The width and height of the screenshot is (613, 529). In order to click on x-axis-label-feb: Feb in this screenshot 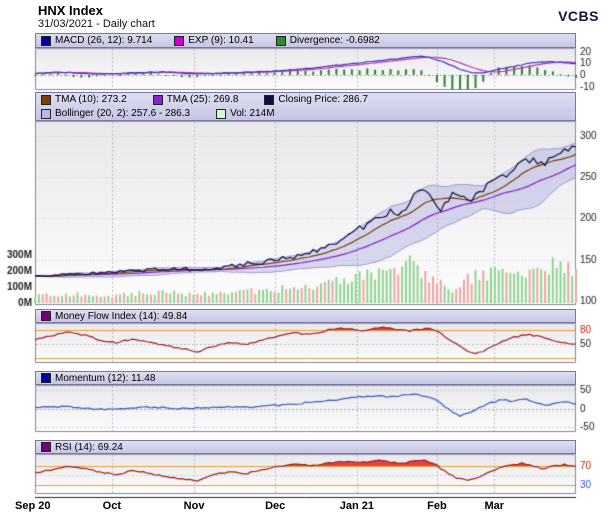, I will do `click(437, 506)`.